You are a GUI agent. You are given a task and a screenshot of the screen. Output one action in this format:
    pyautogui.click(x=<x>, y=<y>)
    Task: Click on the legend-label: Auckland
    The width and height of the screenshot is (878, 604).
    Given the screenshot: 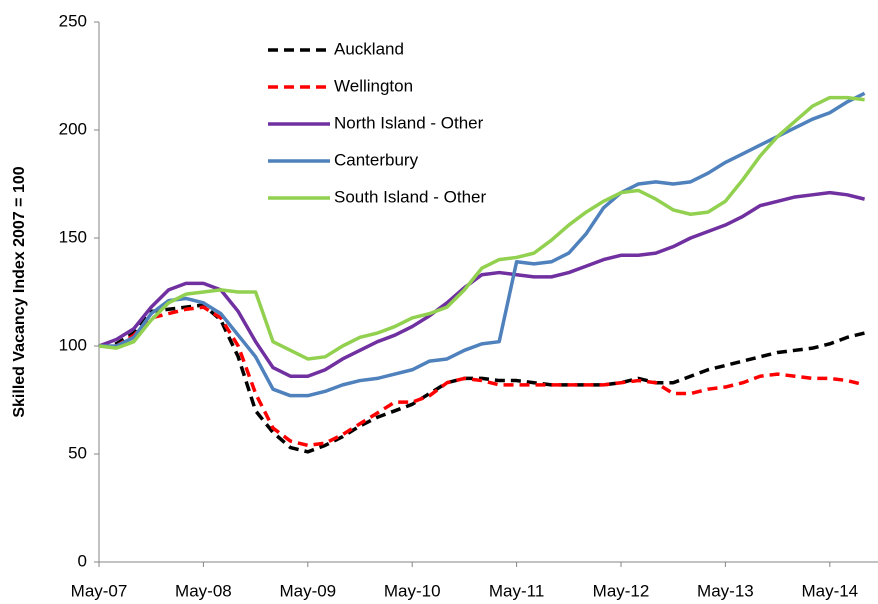 What is the action you would take?
    pyautogui.click(x=369, y=48)
    